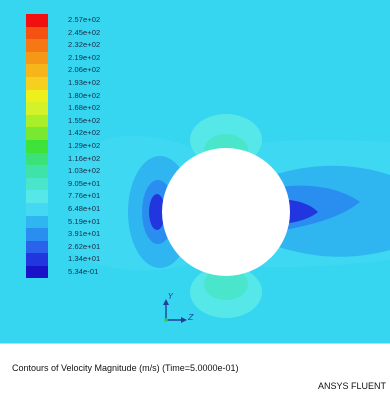 The width and height of the screenshot is (390, 399). What do you see at coordinates (84, 120) in the screenshot?
I see `legend-label: 1.55e+02` at bounding box center [84, 120].